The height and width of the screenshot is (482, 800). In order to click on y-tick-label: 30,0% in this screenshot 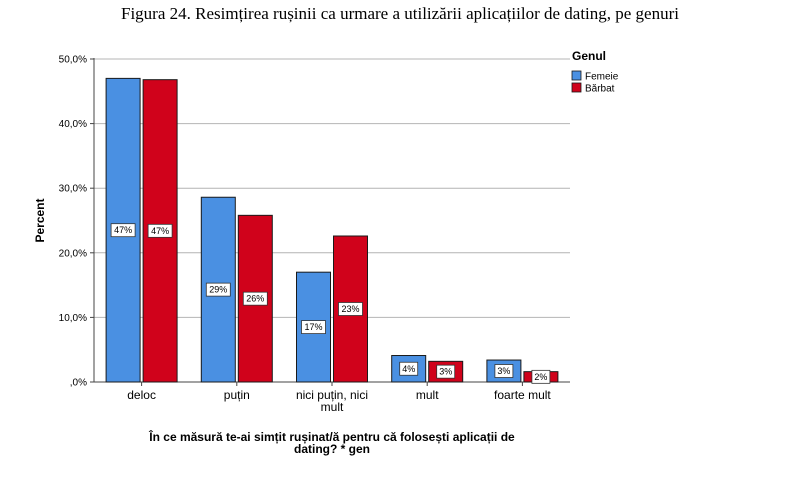, I will do `click(73, 189)`.